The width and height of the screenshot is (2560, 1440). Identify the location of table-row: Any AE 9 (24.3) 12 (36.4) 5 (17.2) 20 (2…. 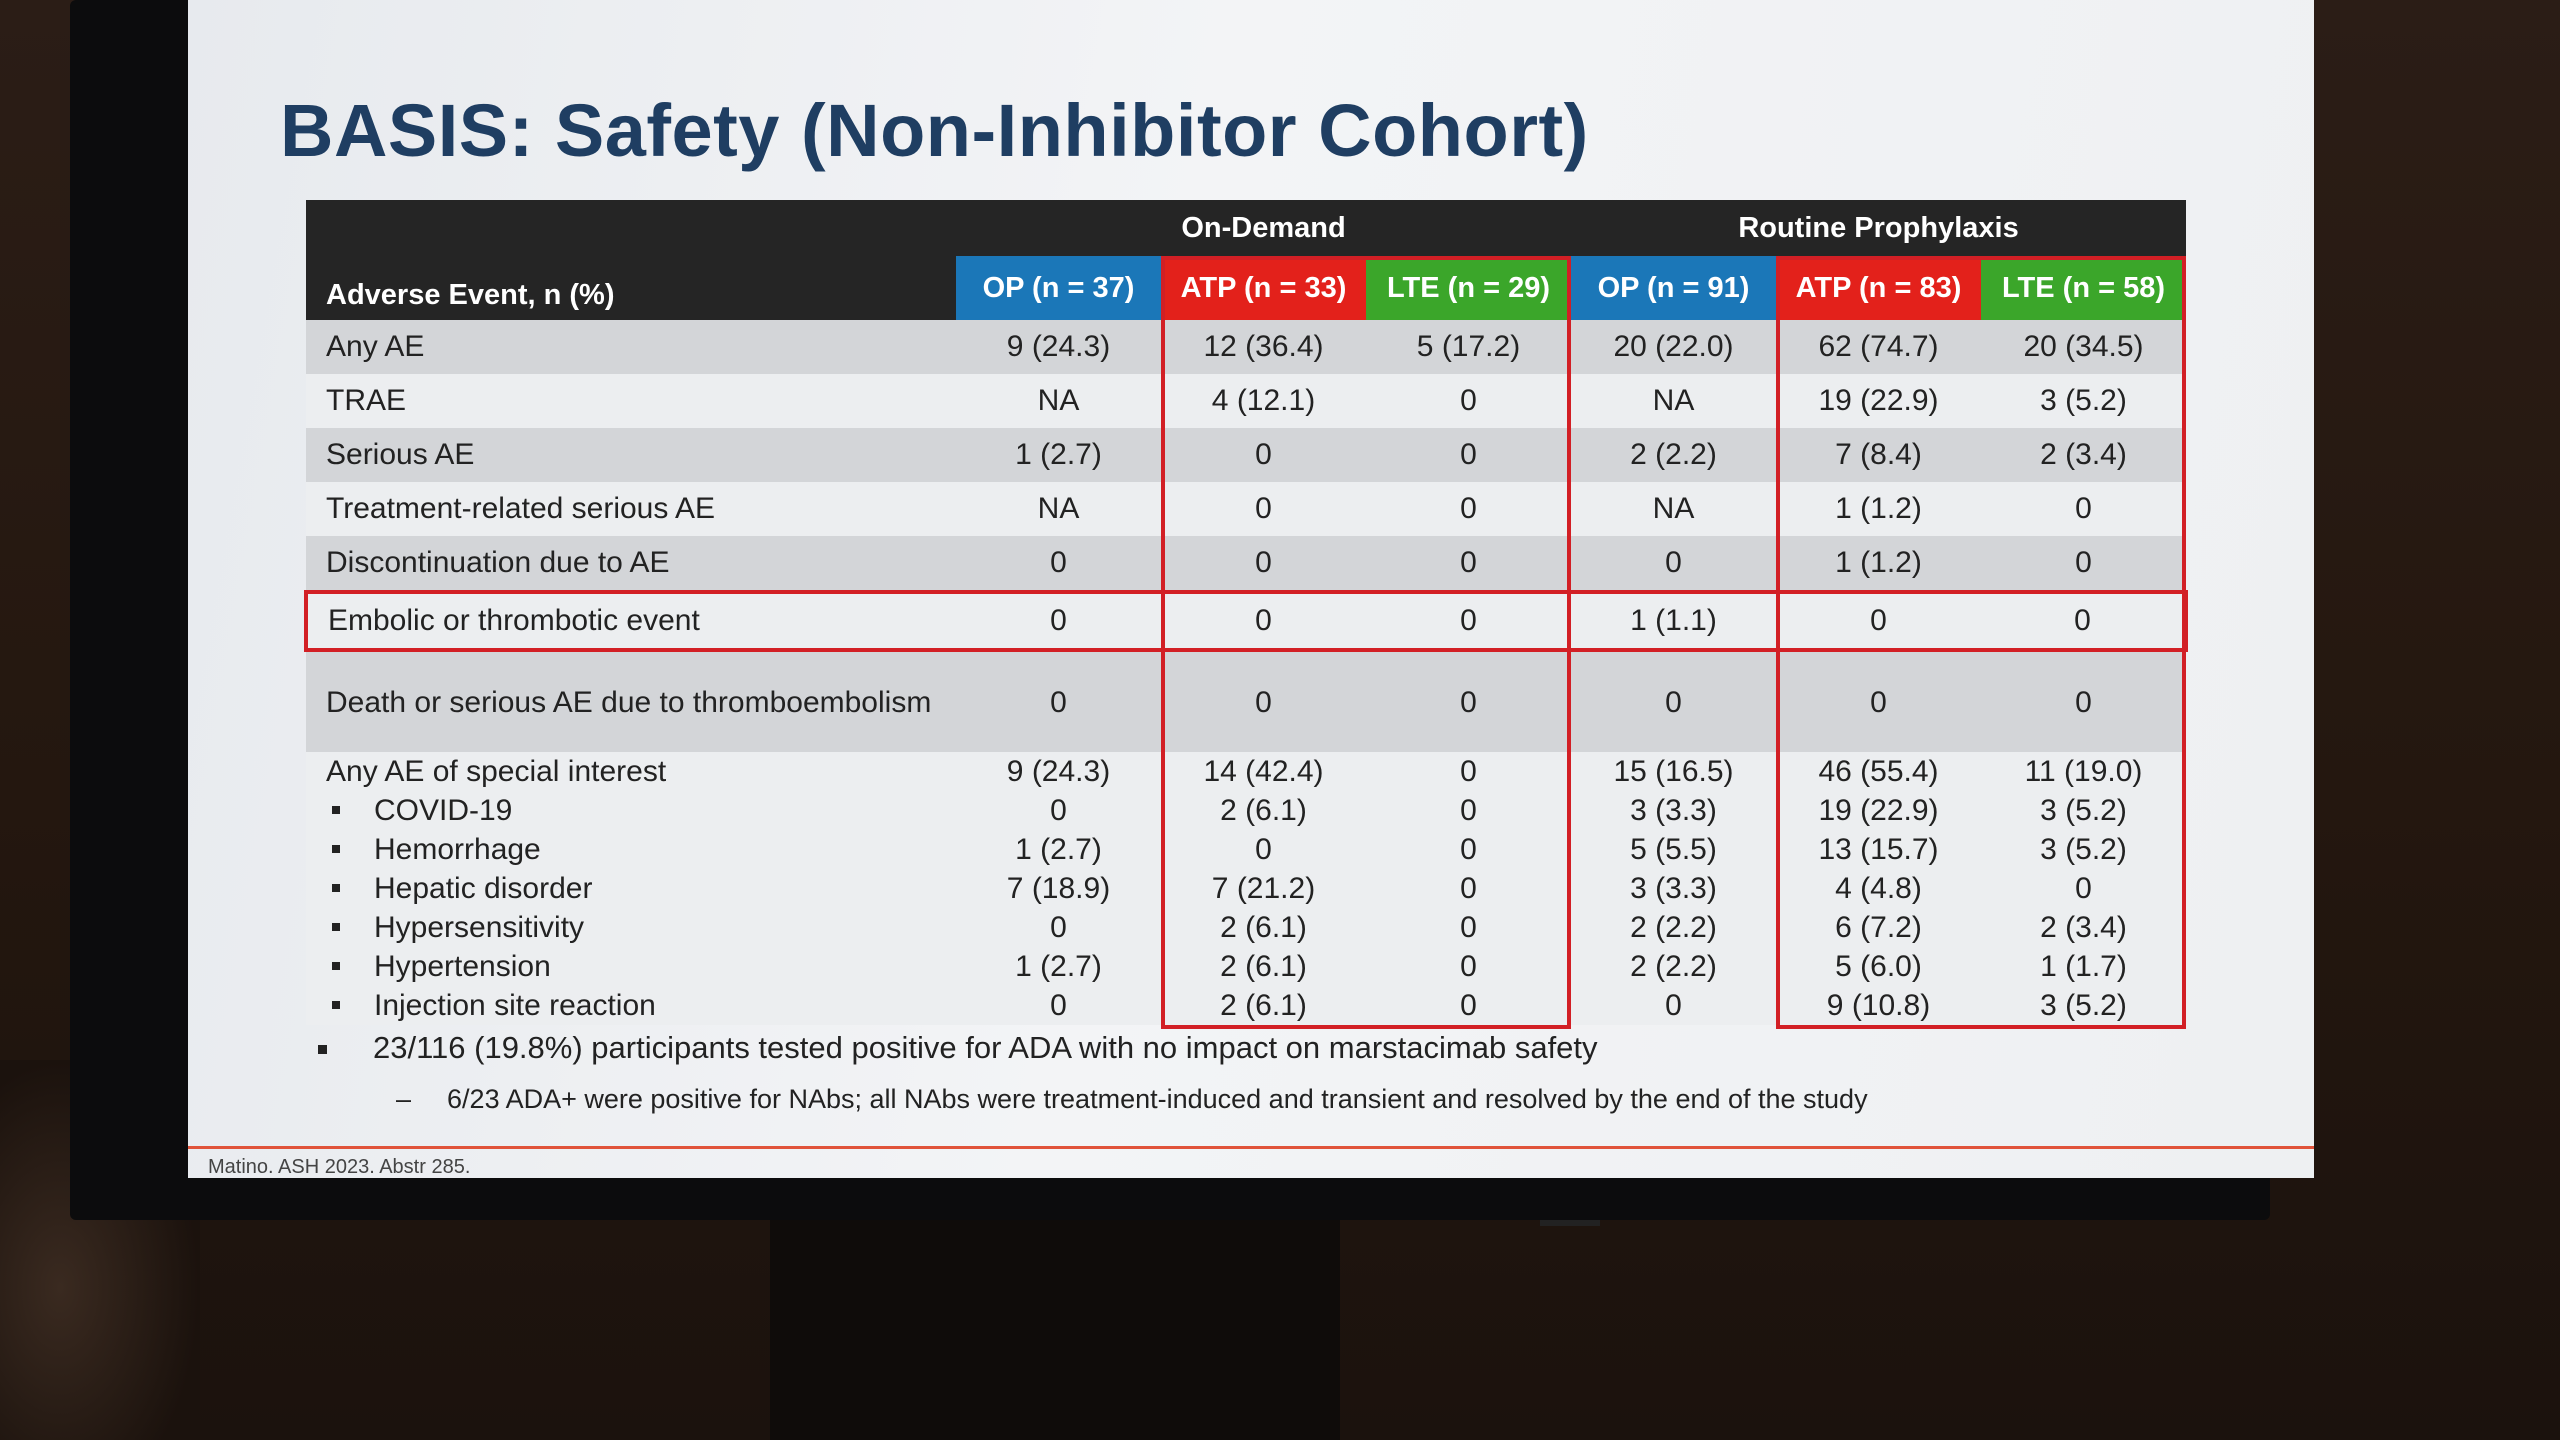
(1246, 347).